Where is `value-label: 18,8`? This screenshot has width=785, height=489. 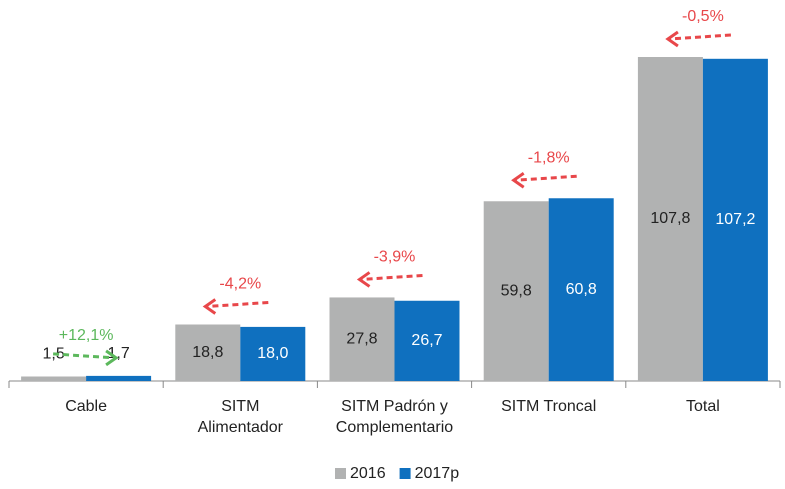
value-label: 18,8 is located at coordinates (207, 352).